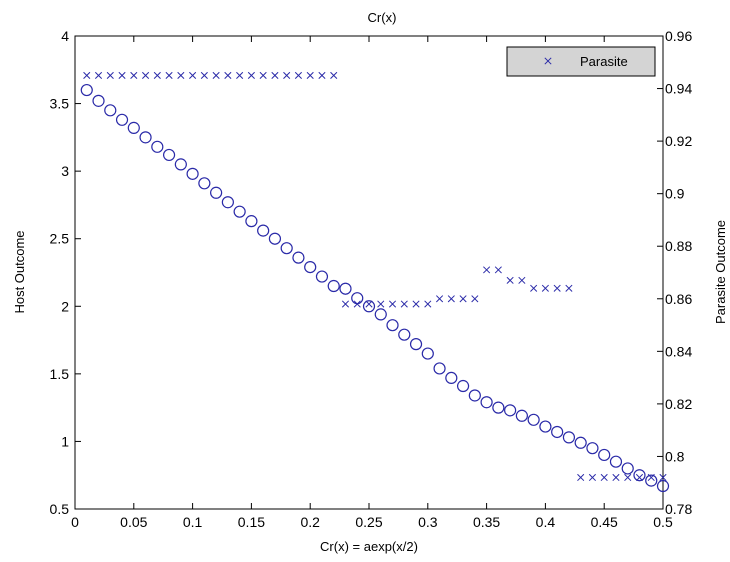 The image size is (730, 562). I want to click on y-right-axis-ticks: 0.78 0.8 0.82 0.84 0.86 0.88 0.9 0.92 0.94 0.96, so click(674, 272).